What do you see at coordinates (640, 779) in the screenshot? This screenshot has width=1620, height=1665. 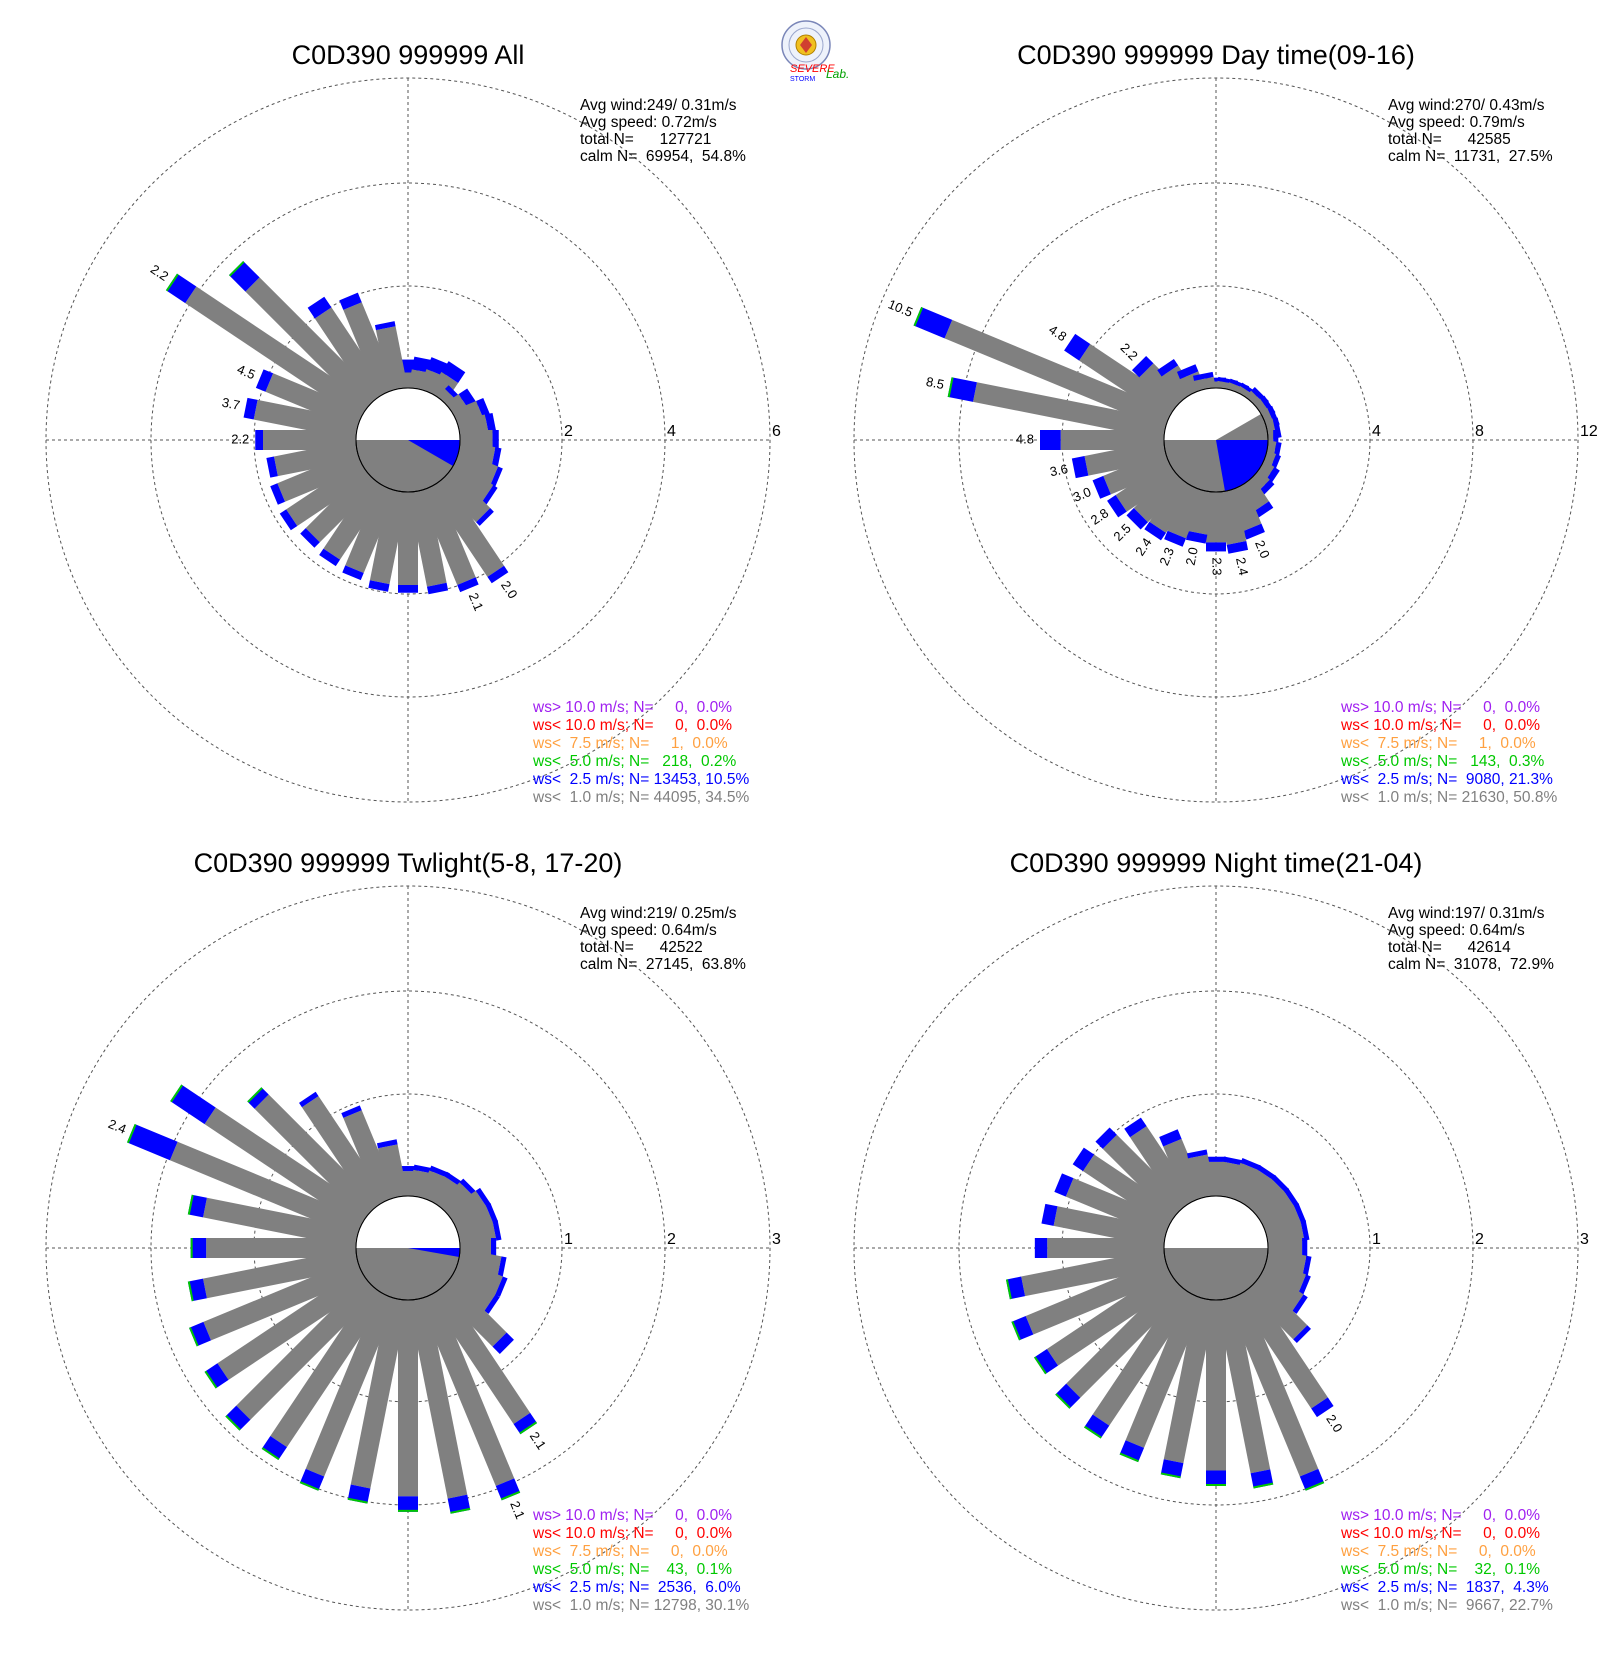 I see `legend-entry: ws< 2.5 m/s; N= 13453, 10.5%` at bounding box center [640, 779].